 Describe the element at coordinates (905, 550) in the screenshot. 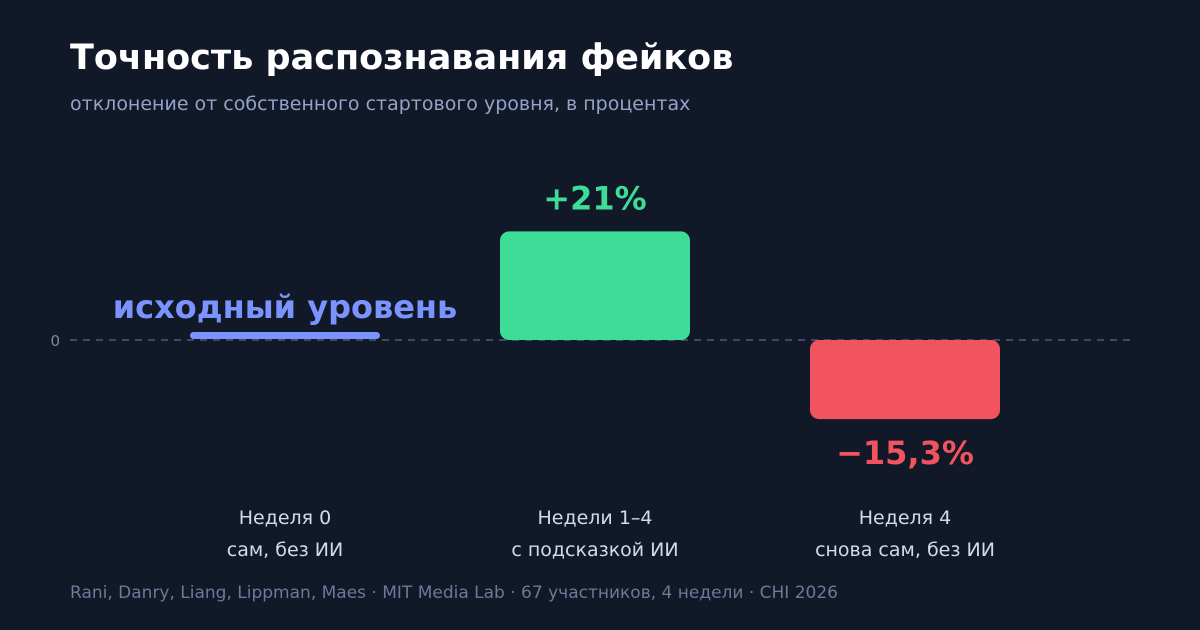

I see `category-label-3-line2: снова сам, без ИИ` at that location.